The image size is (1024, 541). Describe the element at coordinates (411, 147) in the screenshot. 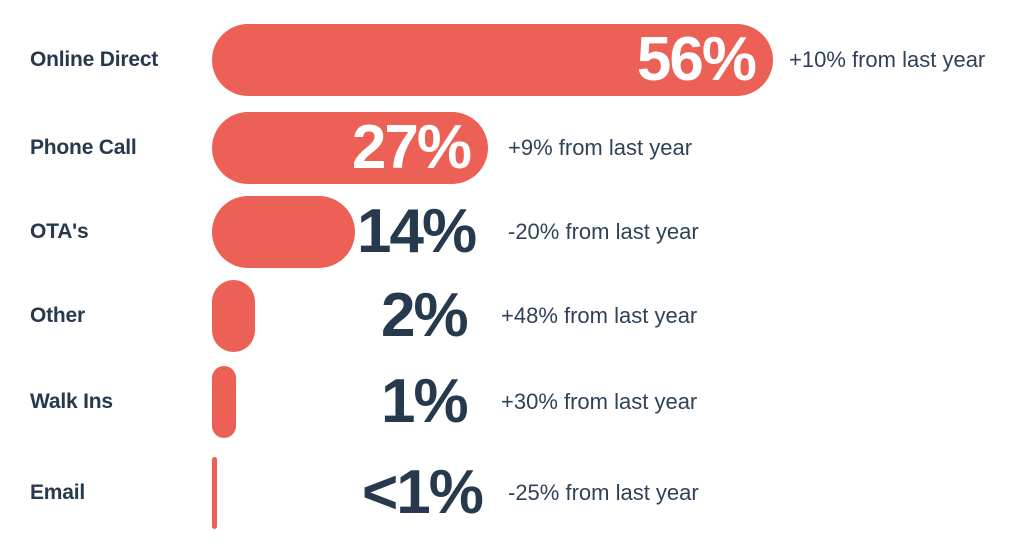

I see `bar-value-label: 27%` at that location.